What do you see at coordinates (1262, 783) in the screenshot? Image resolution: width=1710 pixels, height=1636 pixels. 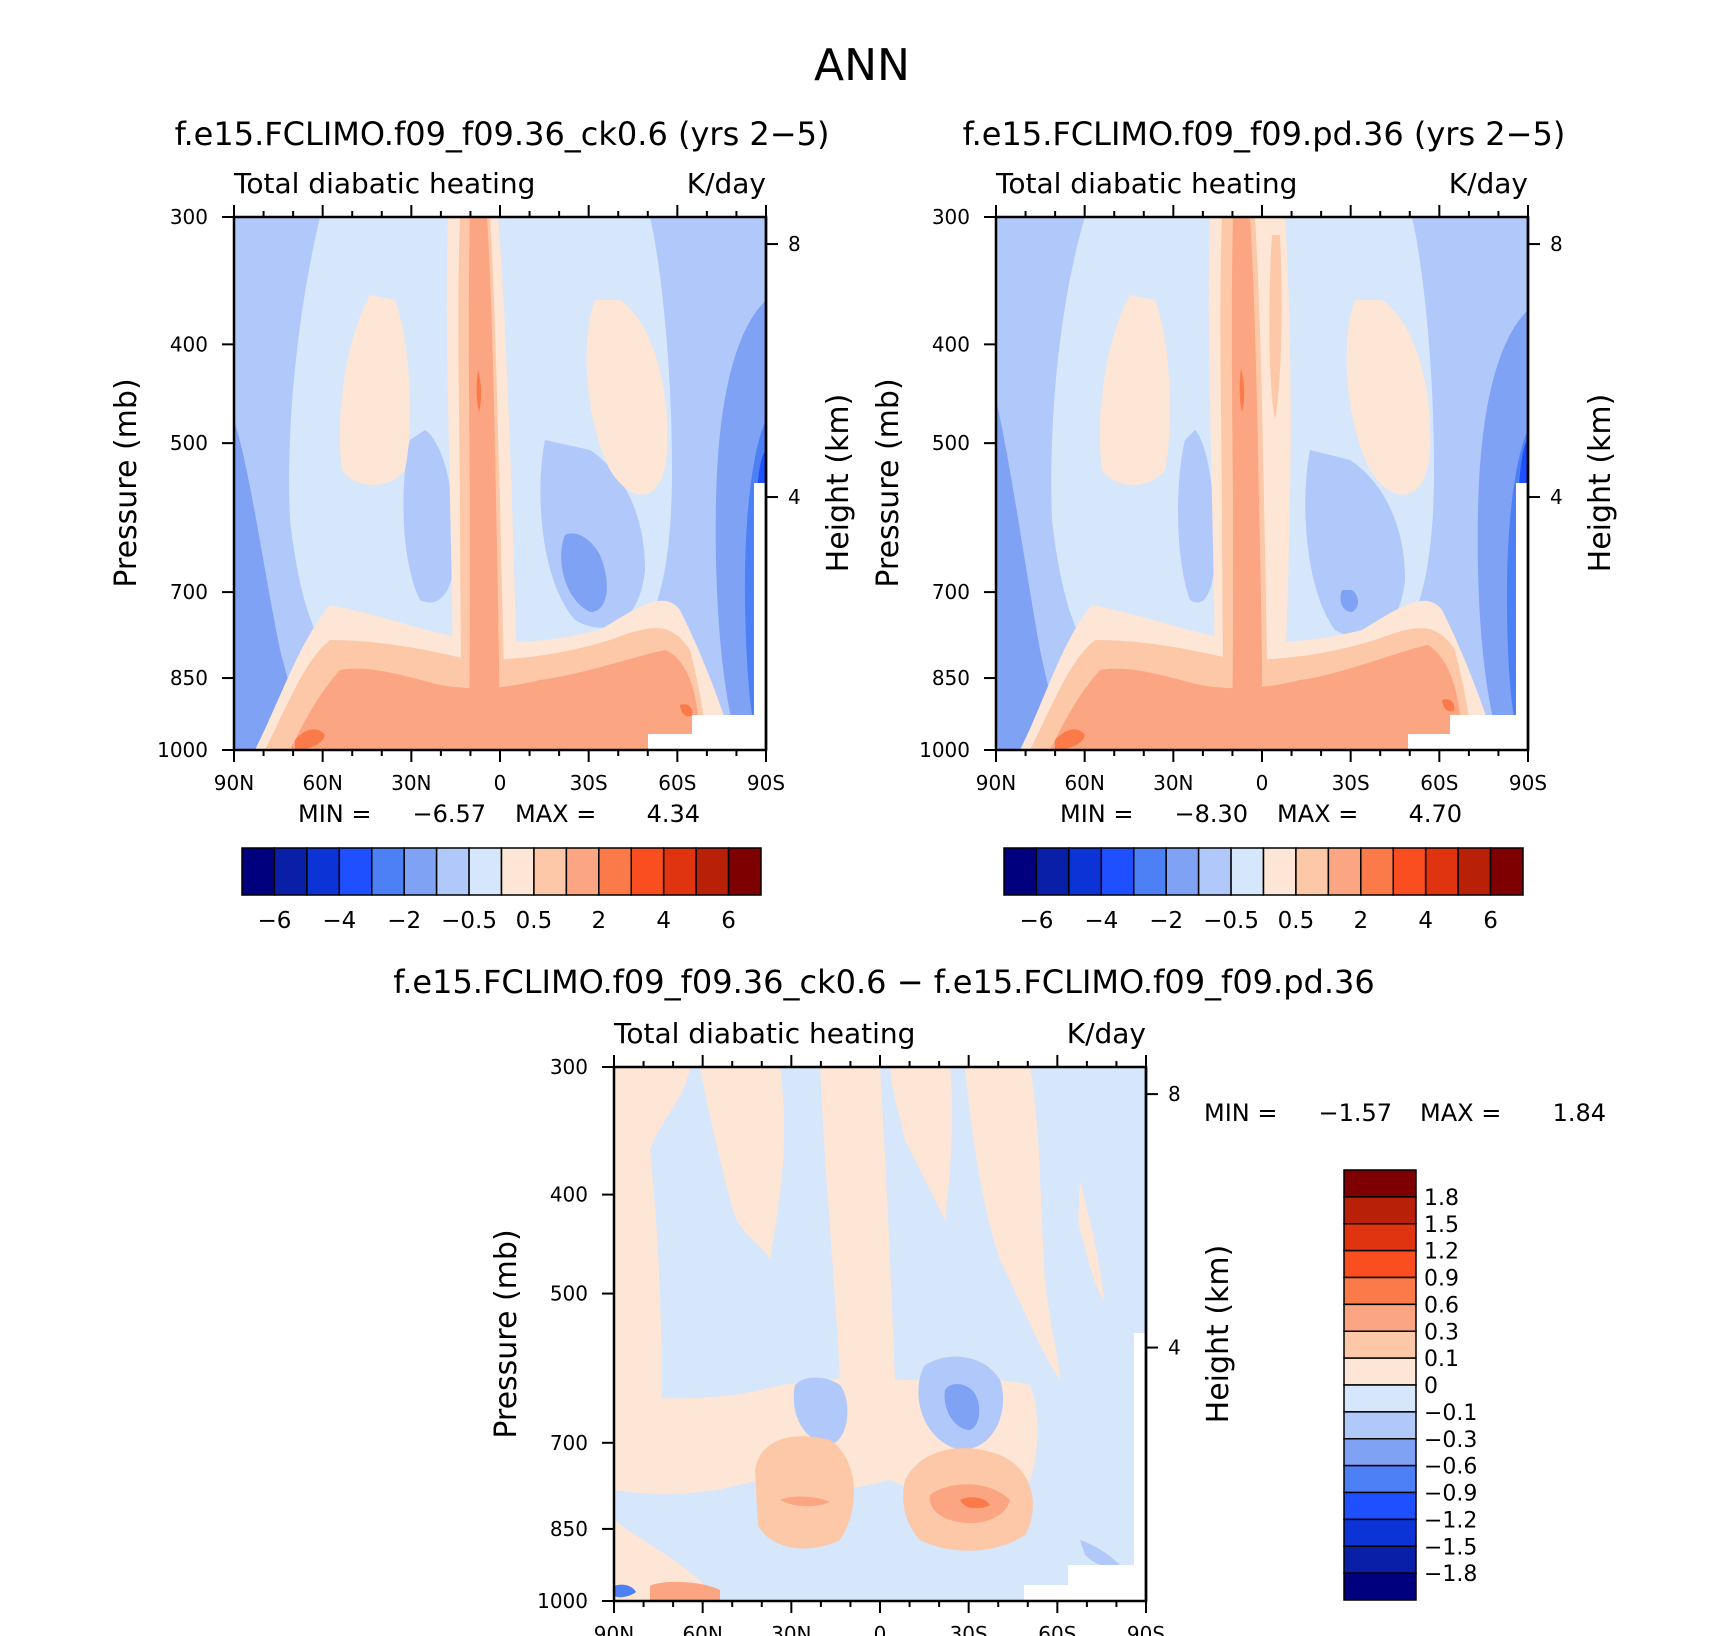 I see `x-tick-label: 0` at bounding box center [1262, 783].